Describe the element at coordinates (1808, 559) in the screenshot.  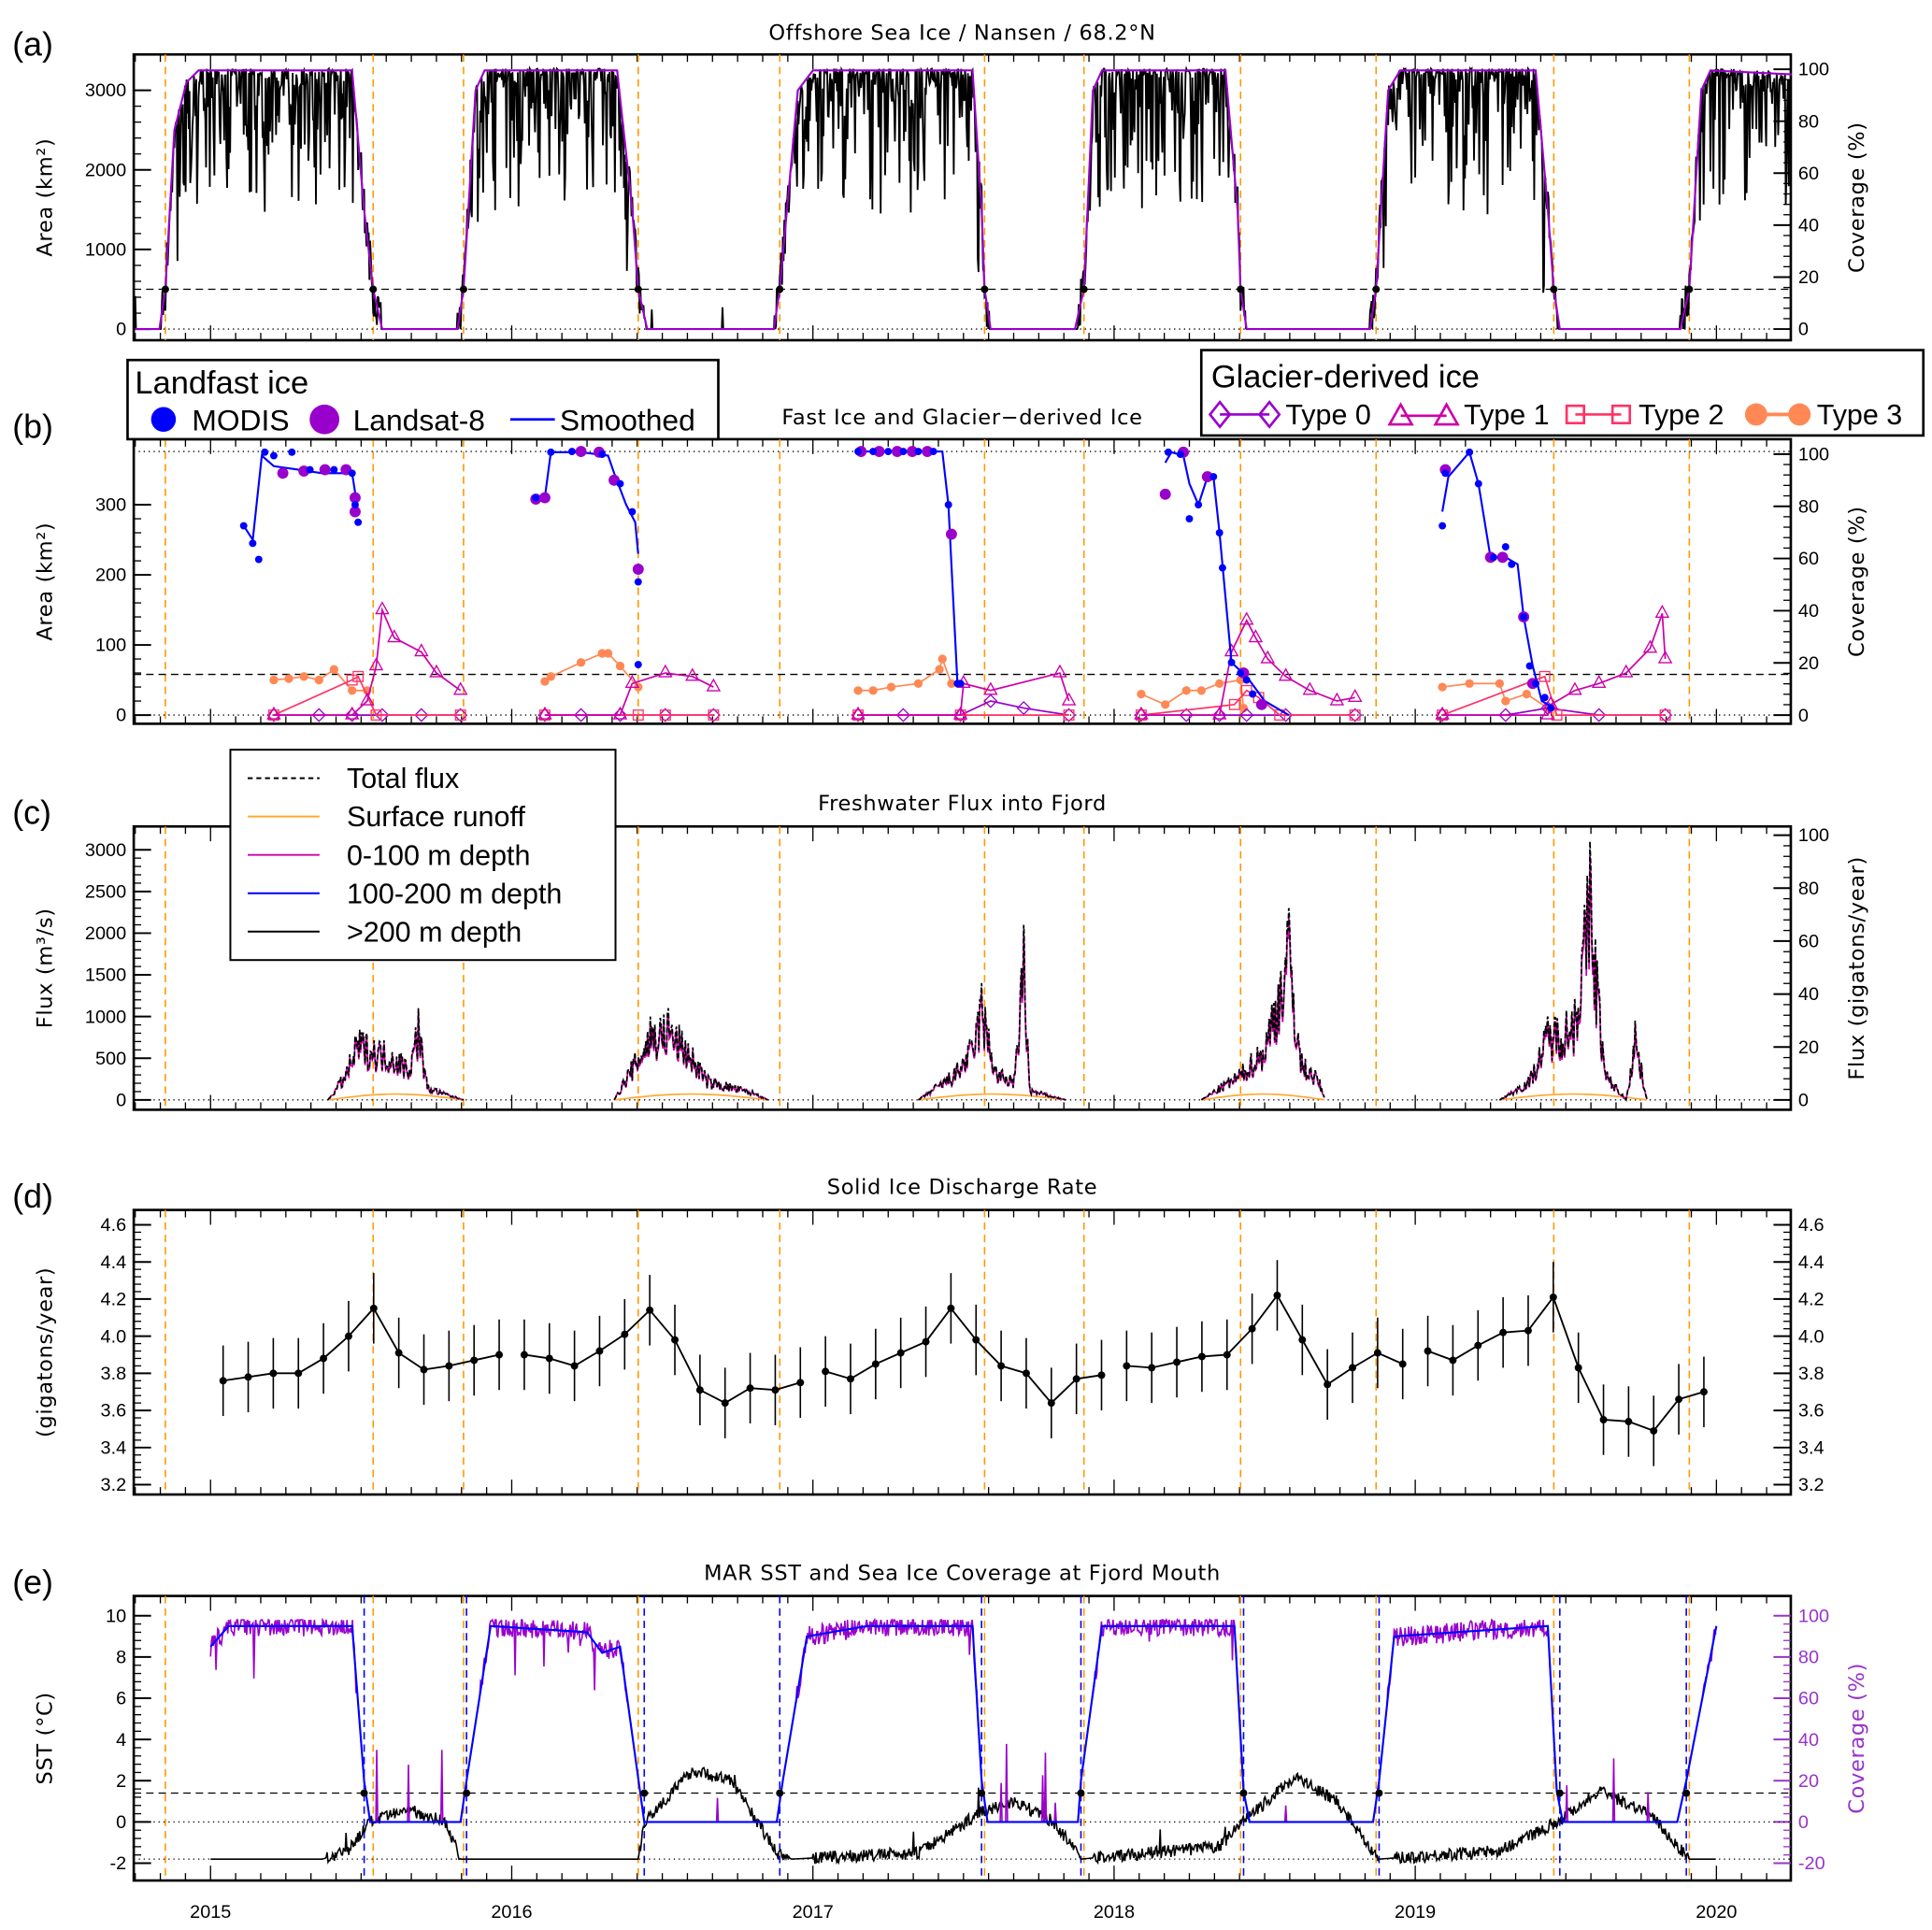
I see `y2-tick-label: 60` at that location.